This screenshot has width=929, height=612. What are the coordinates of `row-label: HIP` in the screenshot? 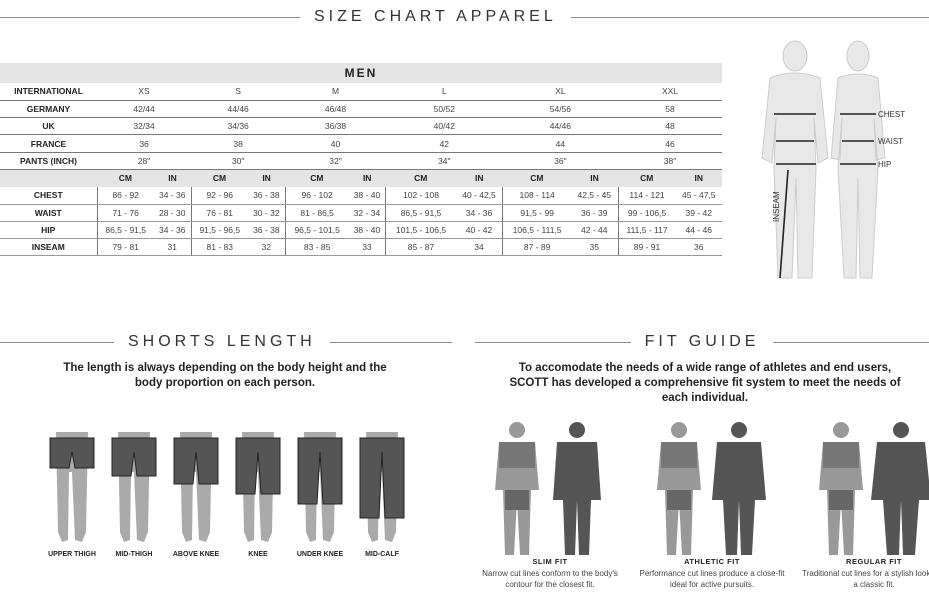 It's located at (48, 230).